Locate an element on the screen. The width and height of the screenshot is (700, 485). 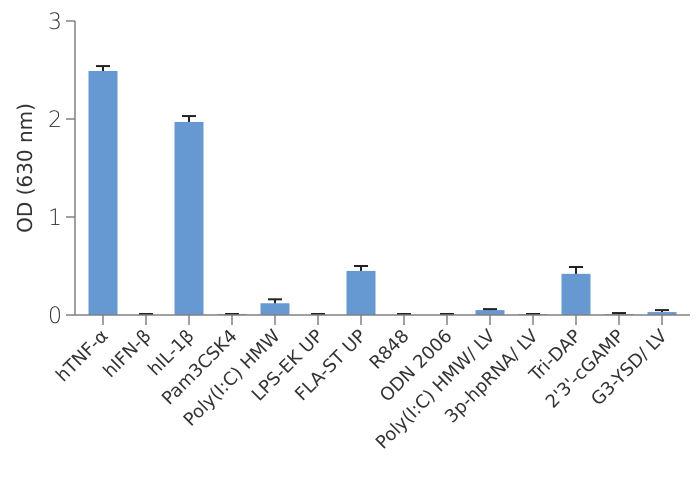
y-tick-label: 1 is located at coordinates (55, 218).